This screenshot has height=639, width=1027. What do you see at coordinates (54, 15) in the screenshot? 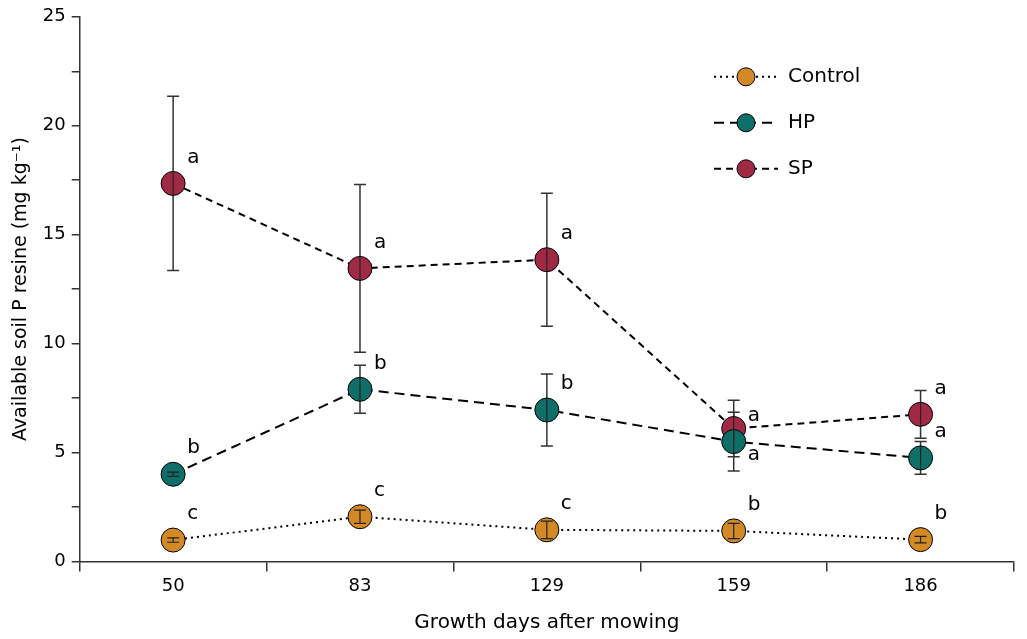
I see `y-tick-label: 25` at bounding box center [54, 15].